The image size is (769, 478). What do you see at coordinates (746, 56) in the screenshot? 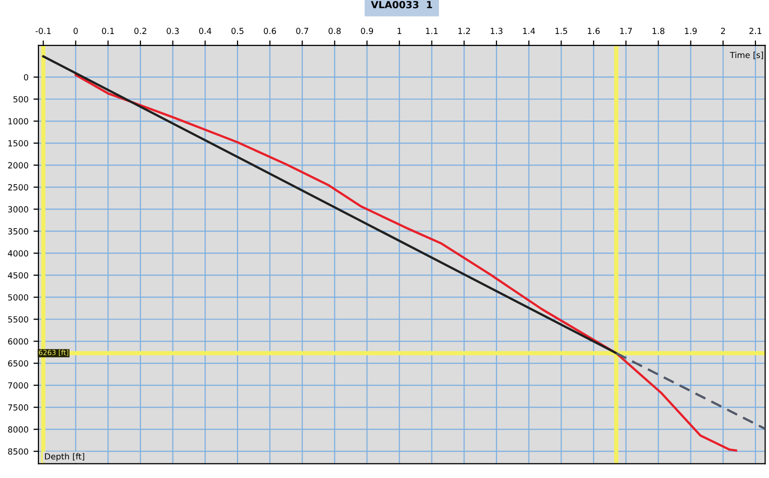
I see `x-axis-title: Time [s]` at bounding box center [746, 56].